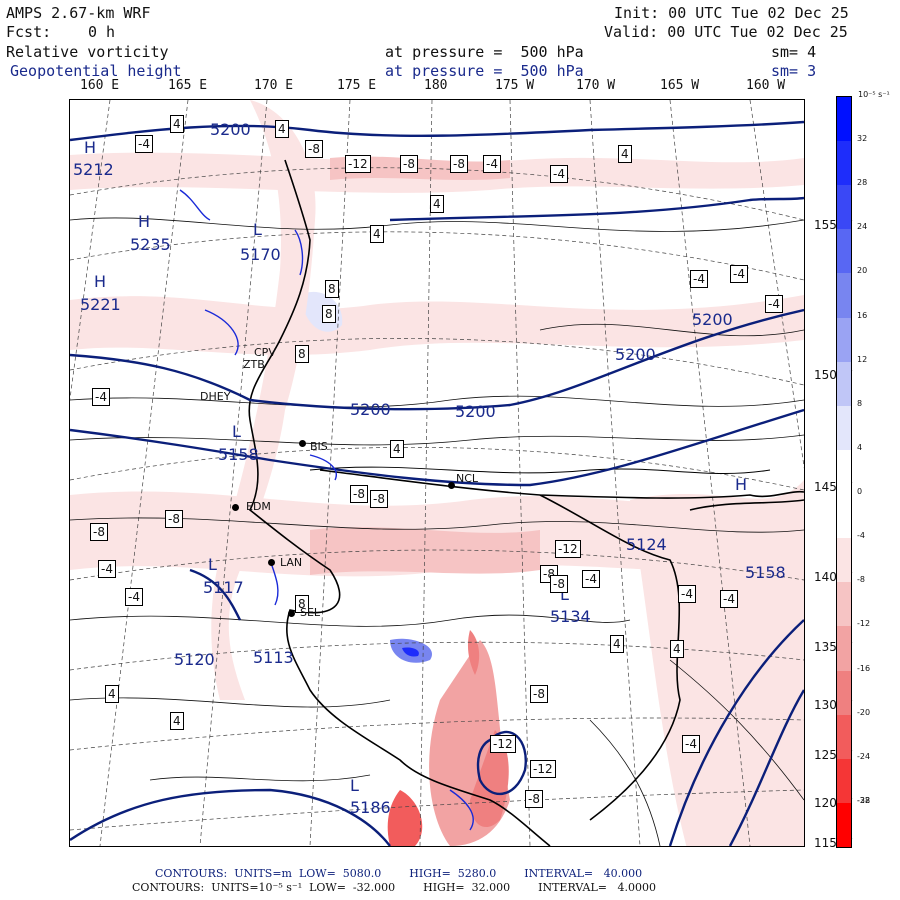  What do you see at coordinates (93, 169) in the screenshot?
I see `height-label: 5212` at bounding box center [93, 169].